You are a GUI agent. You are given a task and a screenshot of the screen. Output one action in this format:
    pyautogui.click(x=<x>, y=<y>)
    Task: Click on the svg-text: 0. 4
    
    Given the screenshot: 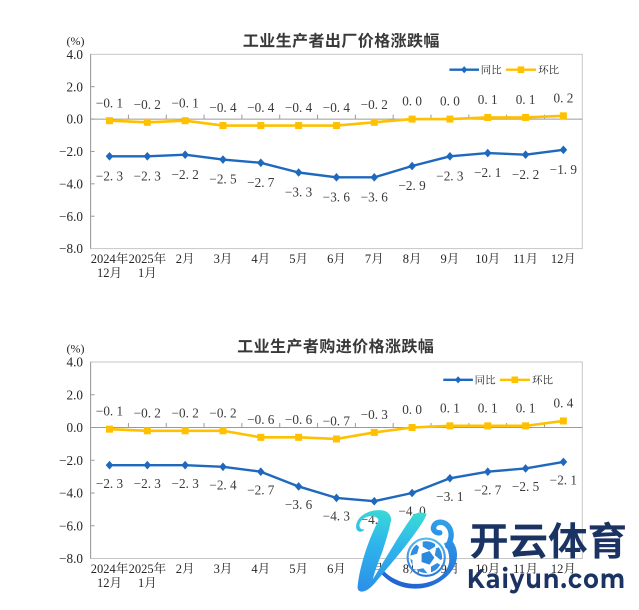 What is the action you would take?
    pyautogui.click(x=564, y=403)
    